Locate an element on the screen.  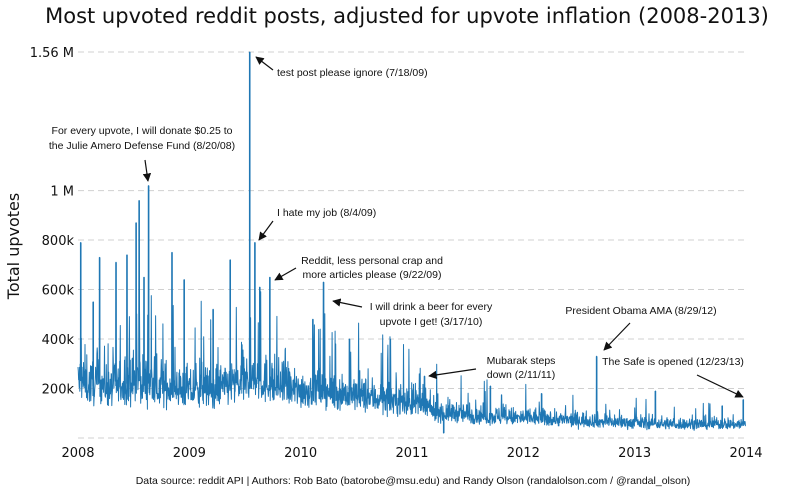
y-tick-label: 1 M is located at coordinates (62, 192).